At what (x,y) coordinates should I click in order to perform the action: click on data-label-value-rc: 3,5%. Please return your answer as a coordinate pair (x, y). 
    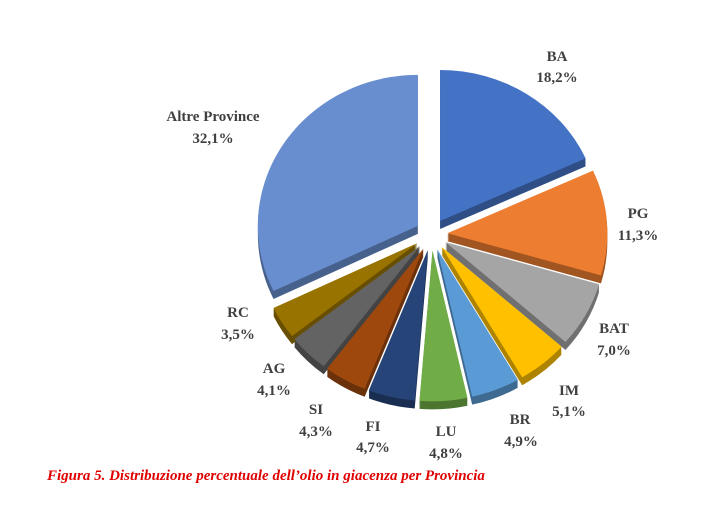
    Looking at the image, I should click on (238, 335).